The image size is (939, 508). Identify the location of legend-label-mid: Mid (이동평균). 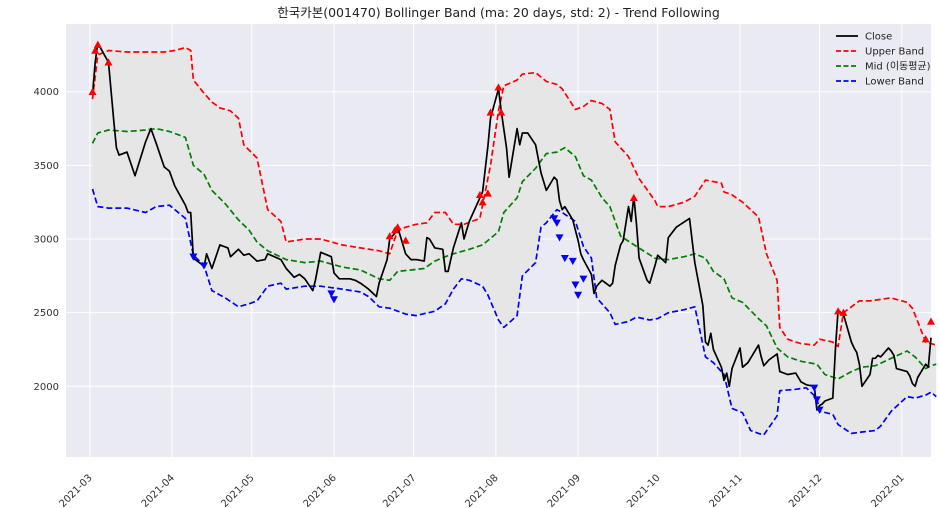
(898, 67).